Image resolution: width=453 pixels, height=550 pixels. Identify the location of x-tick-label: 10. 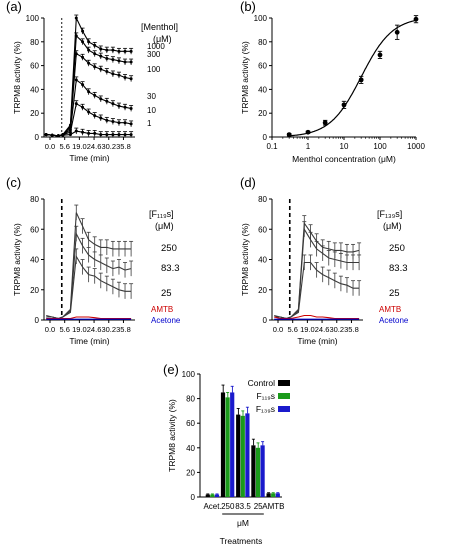
(344, 146).